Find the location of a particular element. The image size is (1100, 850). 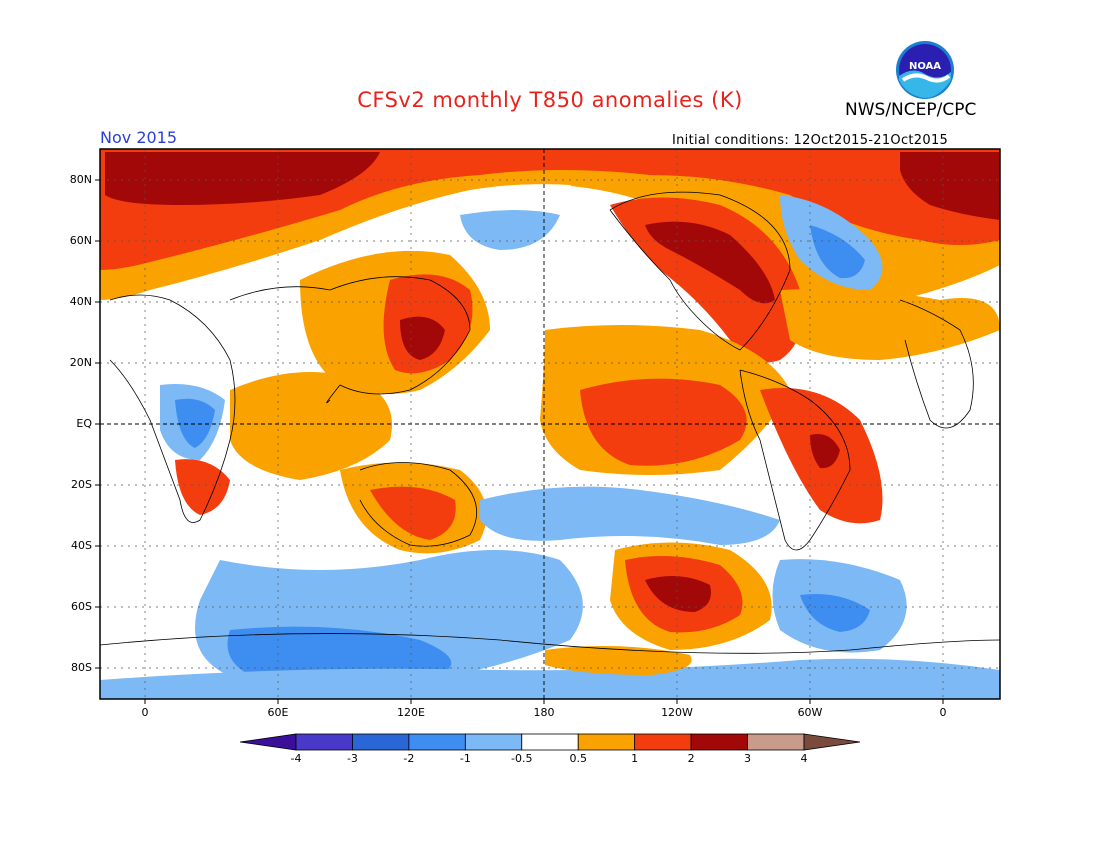

north-america-very-warm is located at coordinates (710, 262).